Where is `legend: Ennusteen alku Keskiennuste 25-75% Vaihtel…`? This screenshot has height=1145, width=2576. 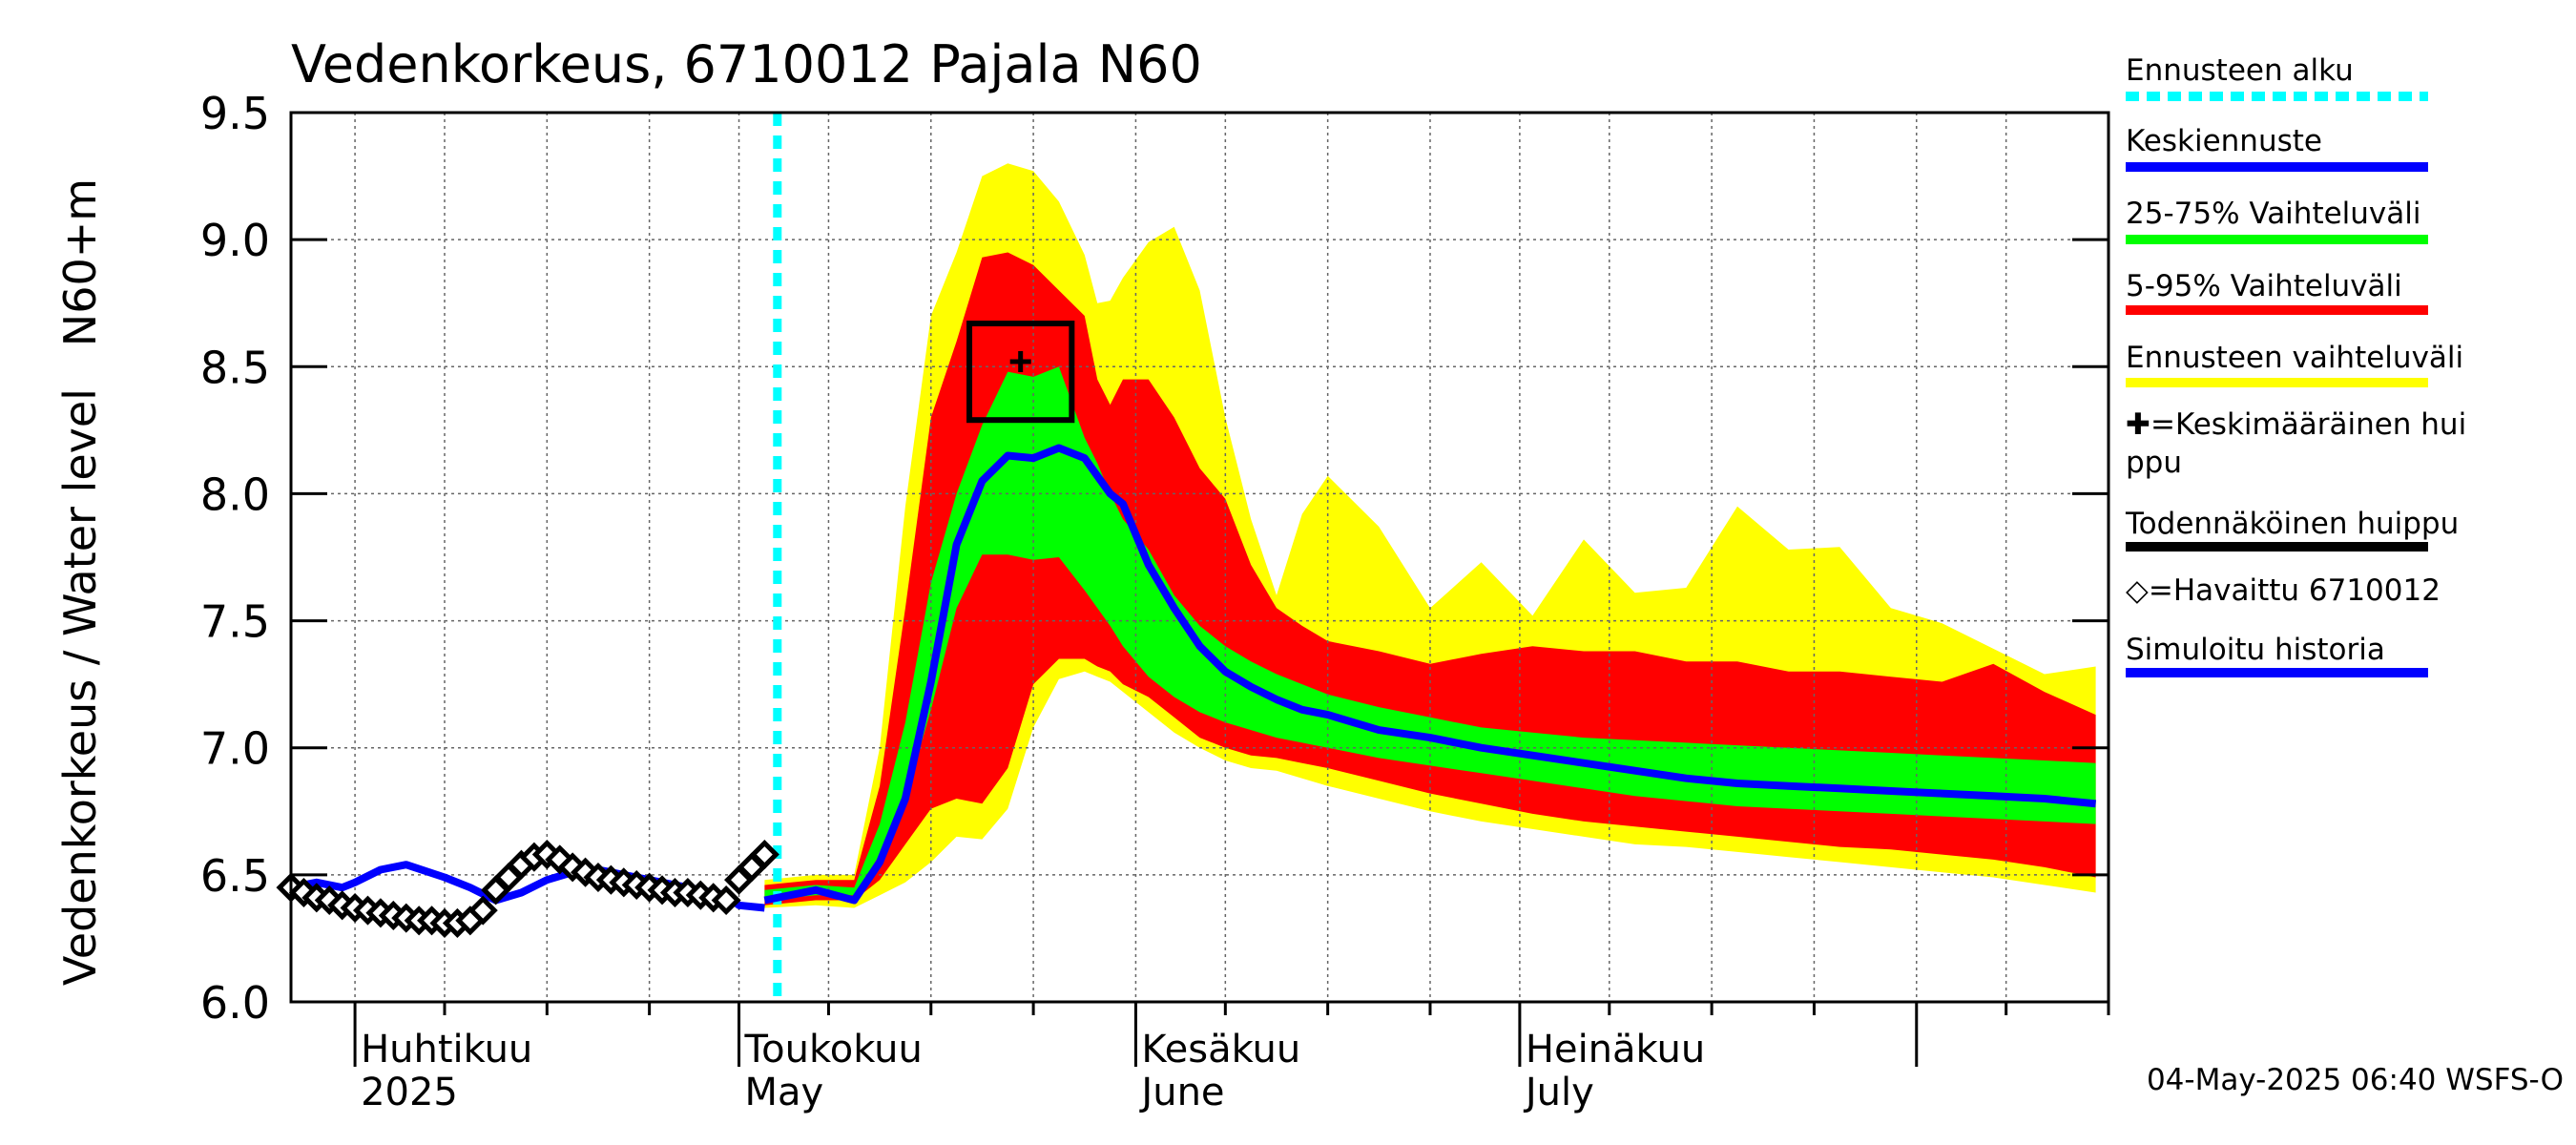
legend: Ennusteen alku Keskiennuste 25-75% Vaihtel… is located at coordinates (2295, 365).